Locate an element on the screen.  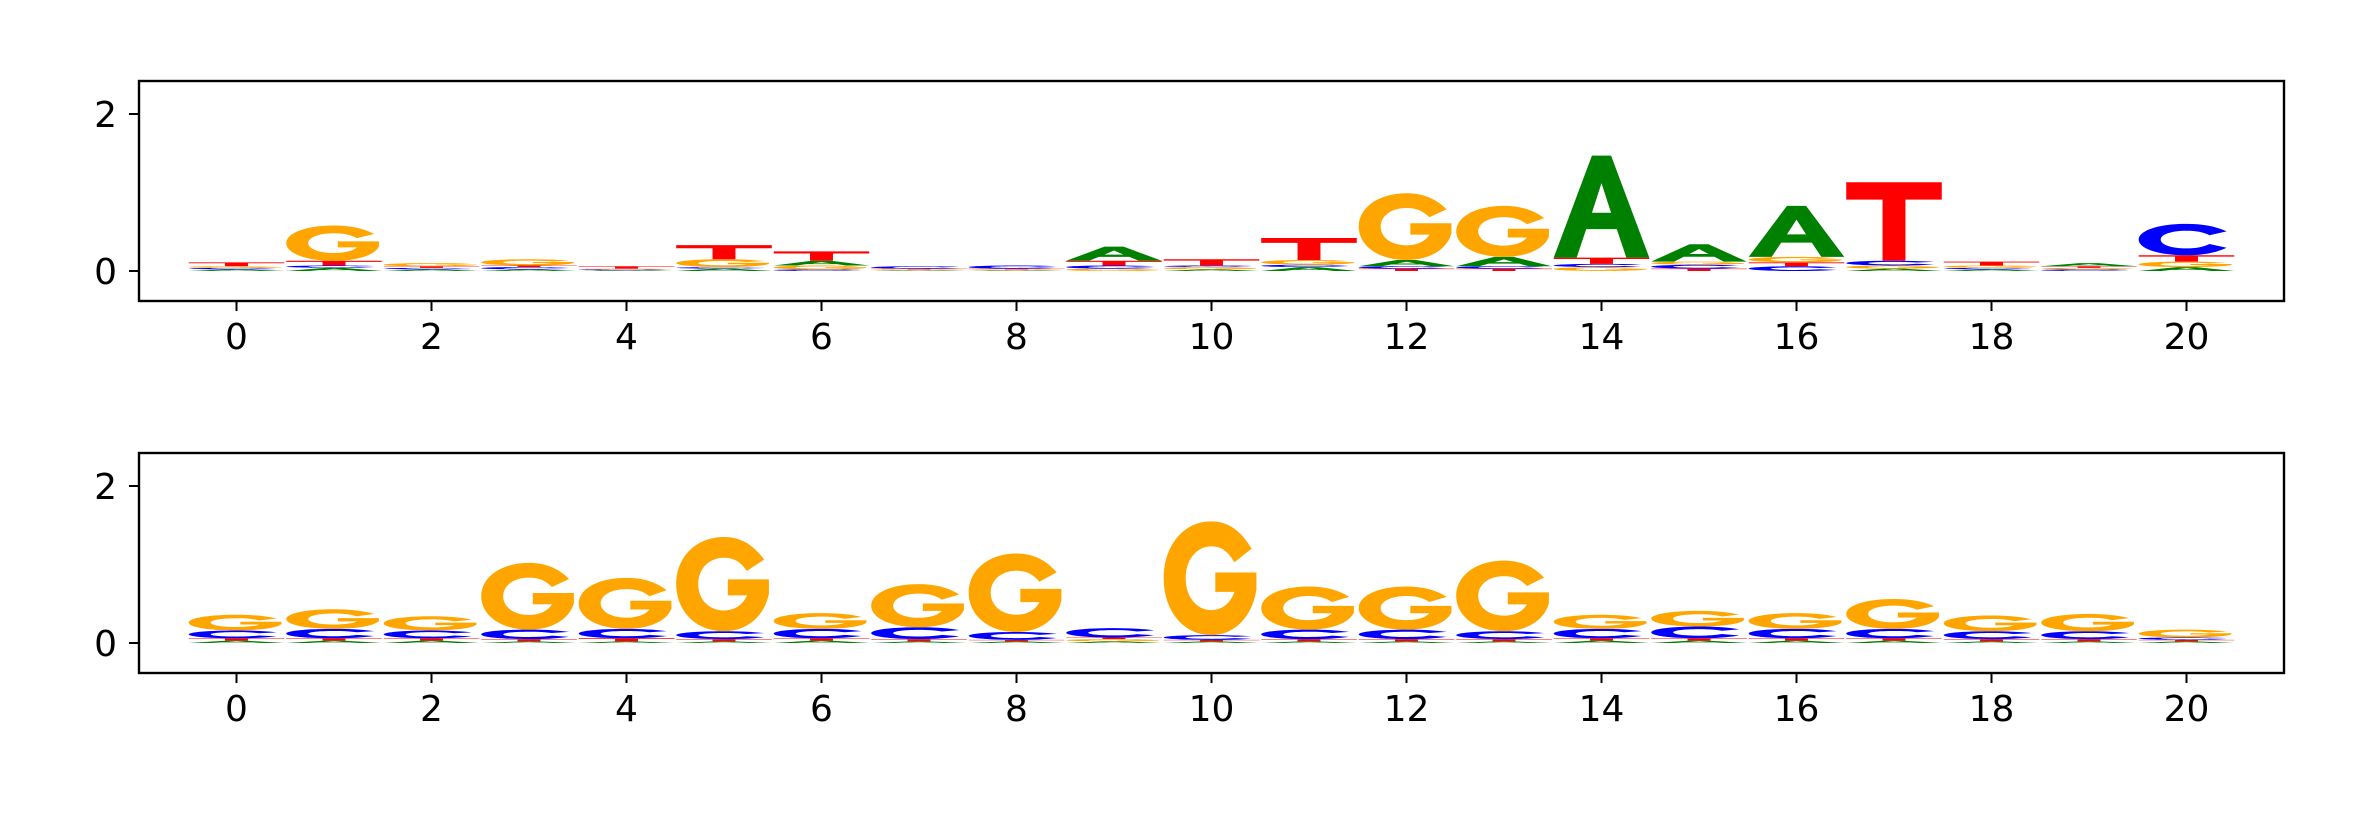
x-tick-label: 14 is located at coordinates (1602, 337).